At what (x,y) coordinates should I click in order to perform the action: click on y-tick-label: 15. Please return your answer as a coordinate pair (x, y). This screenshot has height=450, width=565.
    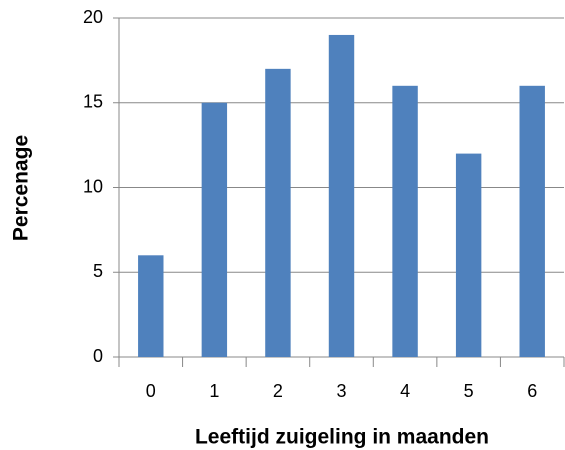
    Looking at the image, I should click on (93, 102).